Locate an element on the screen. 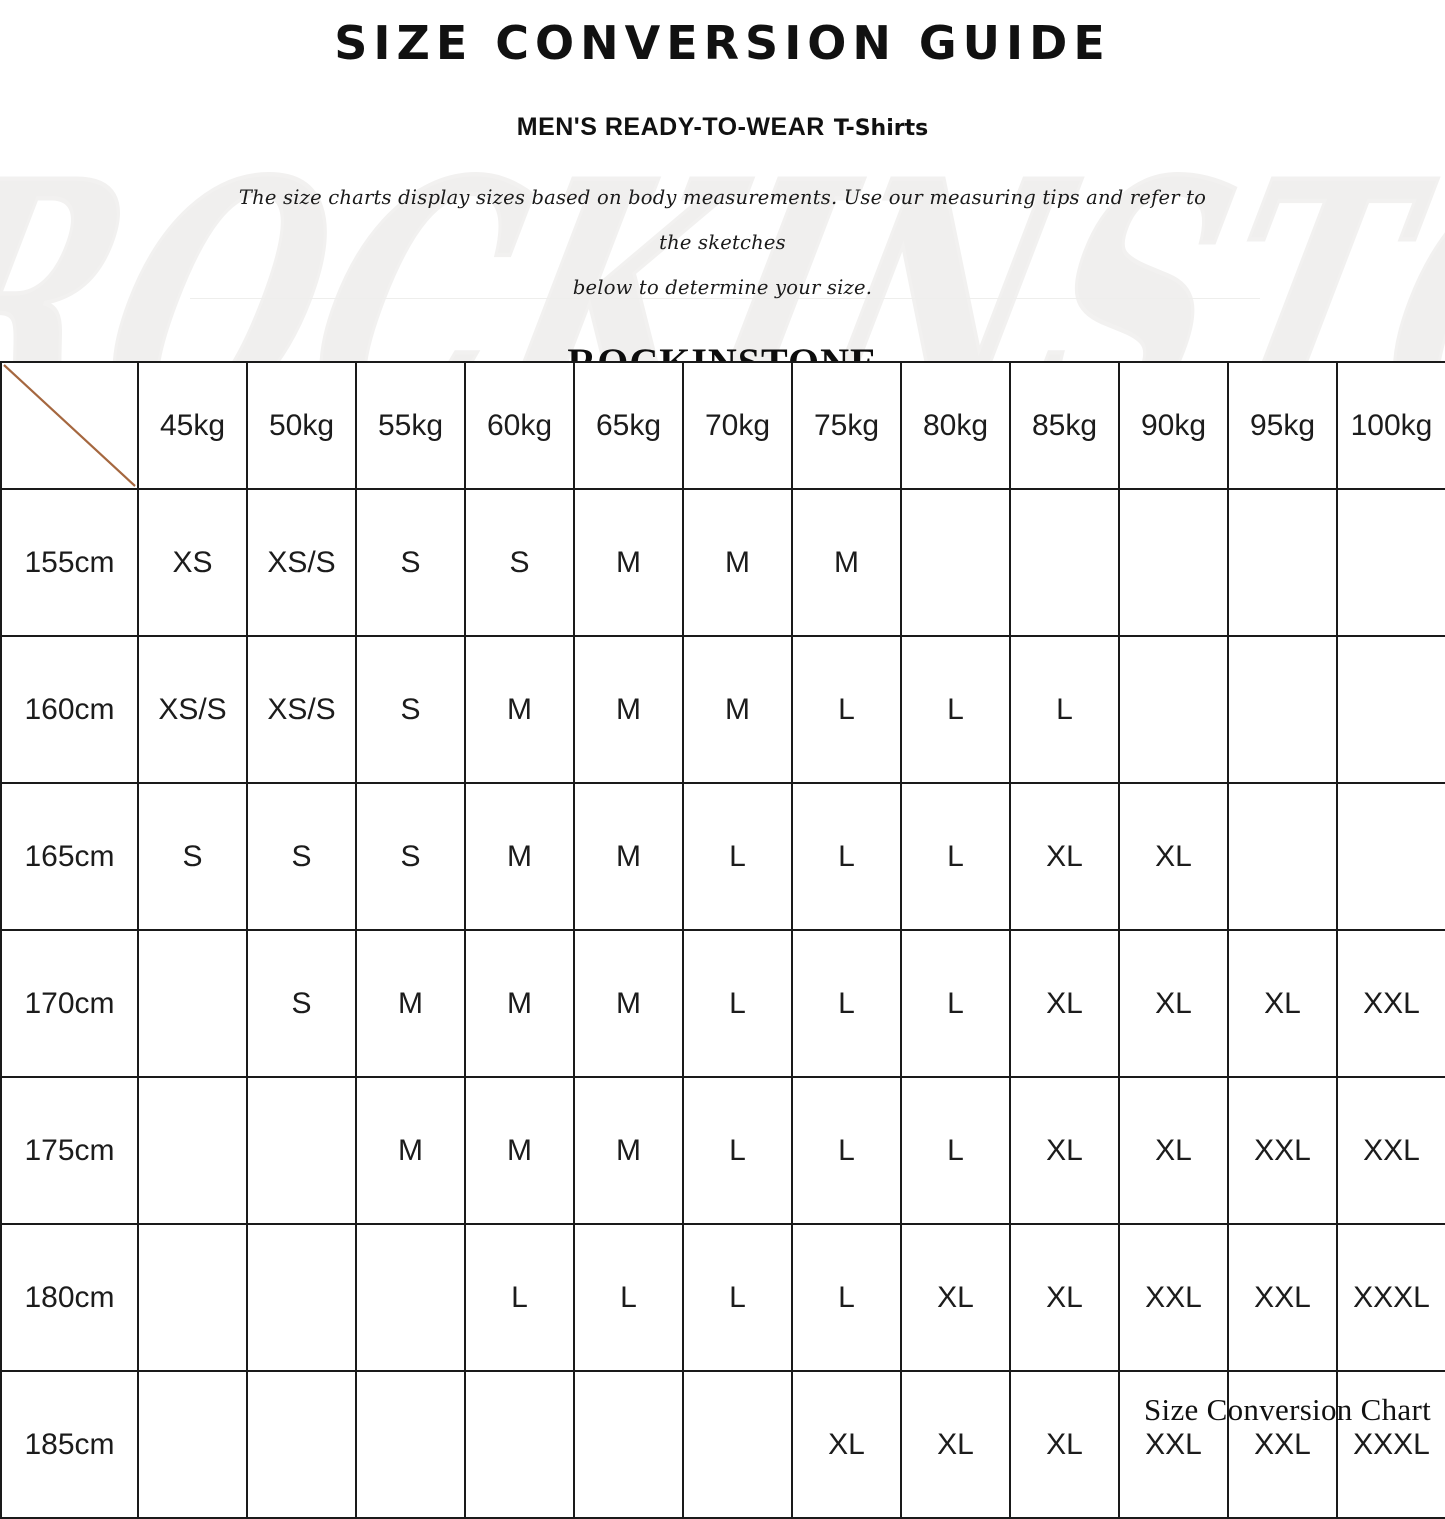 The image size is (1445, 1519). diagonal-divider-icon is located at coordinates (69, 425).